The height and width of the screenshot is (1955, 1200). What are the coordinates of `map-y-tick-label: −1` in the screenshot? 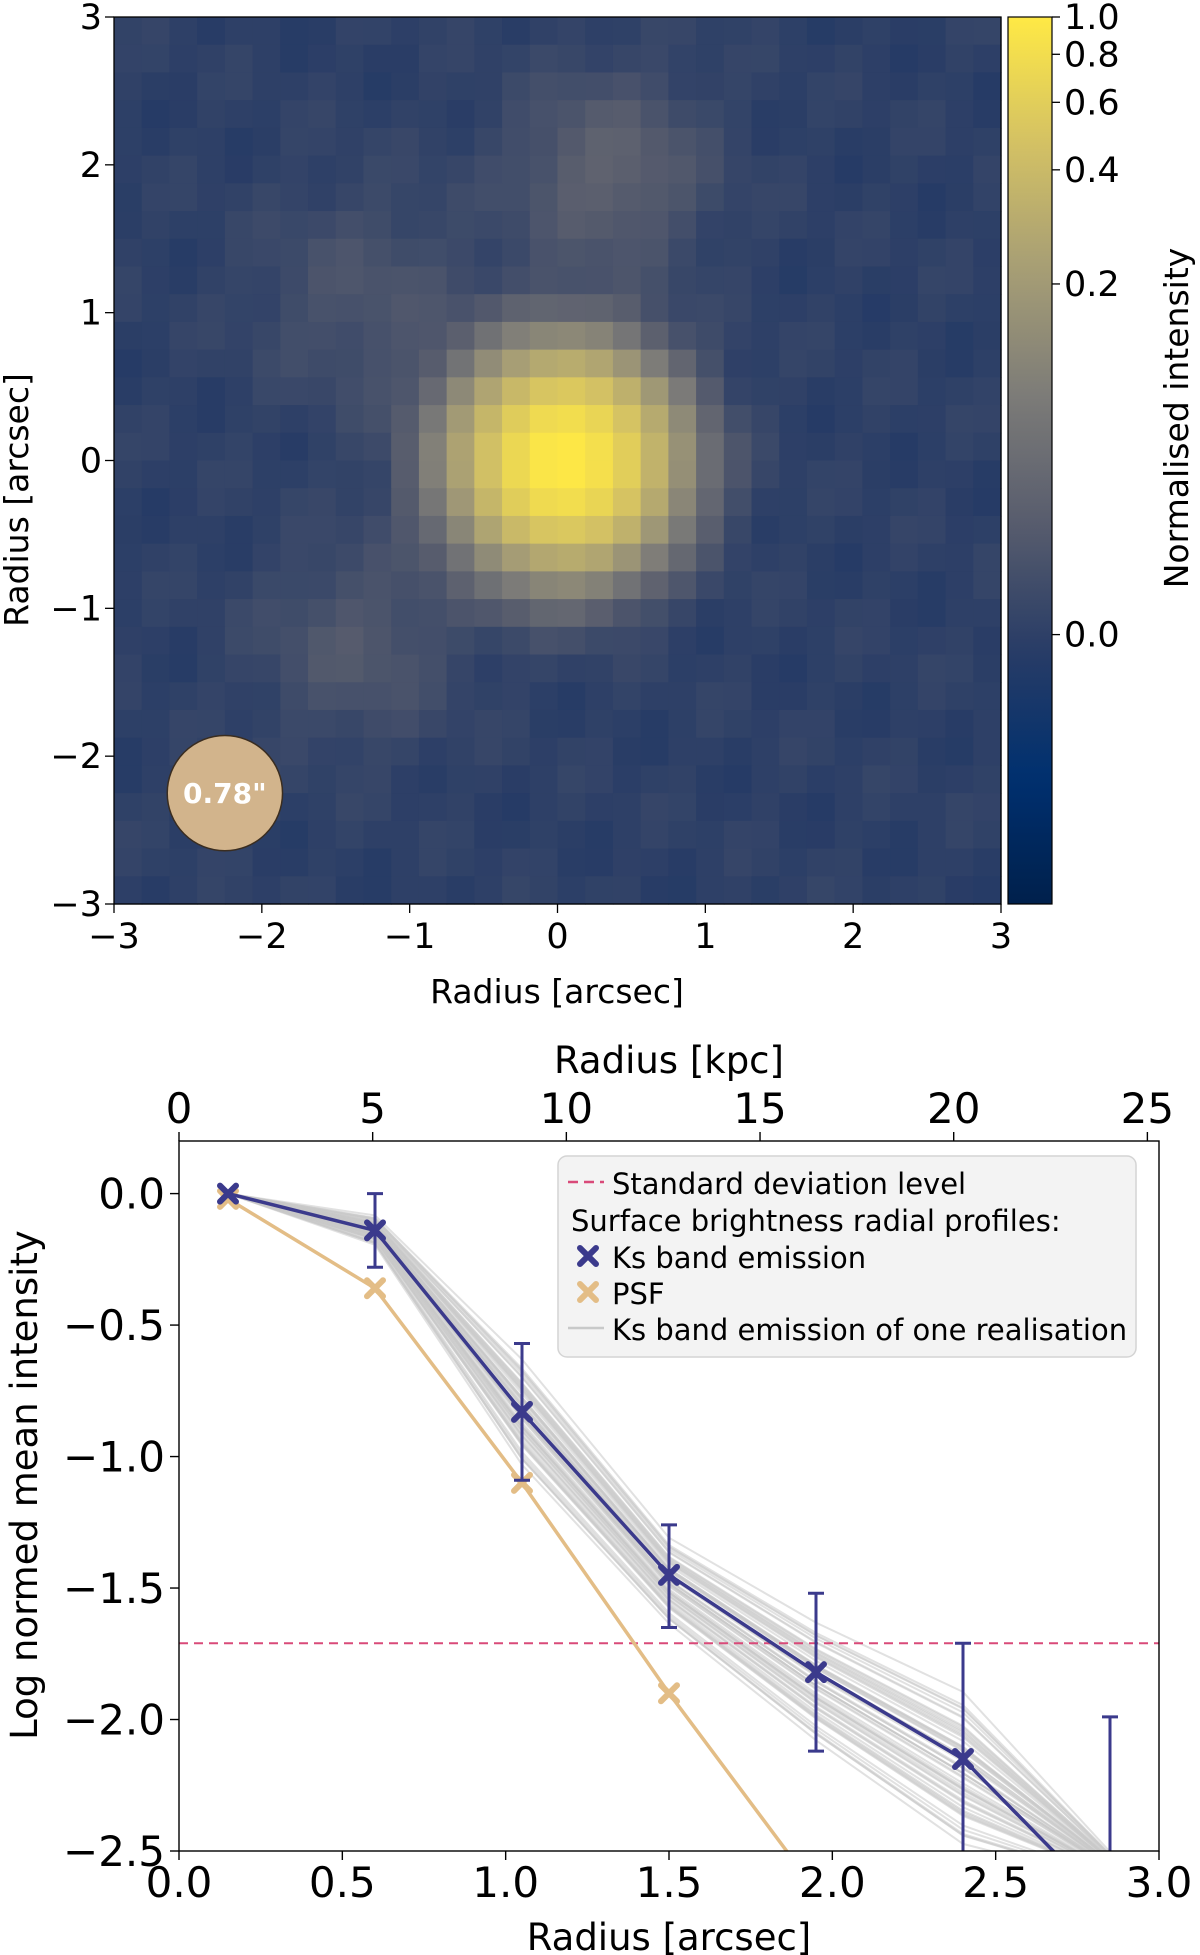 It's located at (76, 609).